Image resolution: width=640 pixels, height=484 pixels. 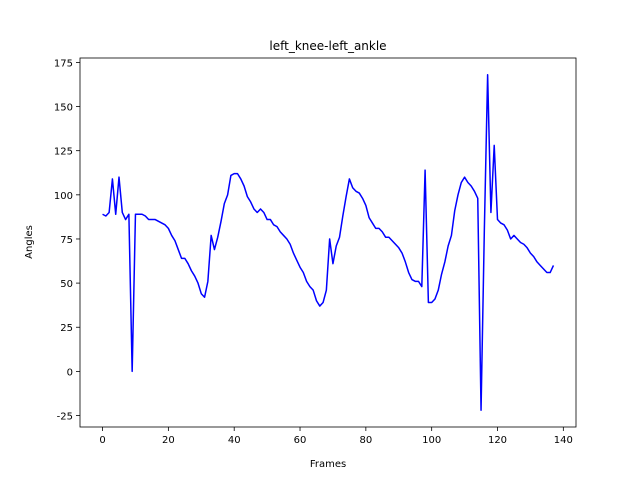 What do you see at coordinates (63, 108) in the screenshot?
I see `y-tick-label: 150` at bounding box center [63, 108].